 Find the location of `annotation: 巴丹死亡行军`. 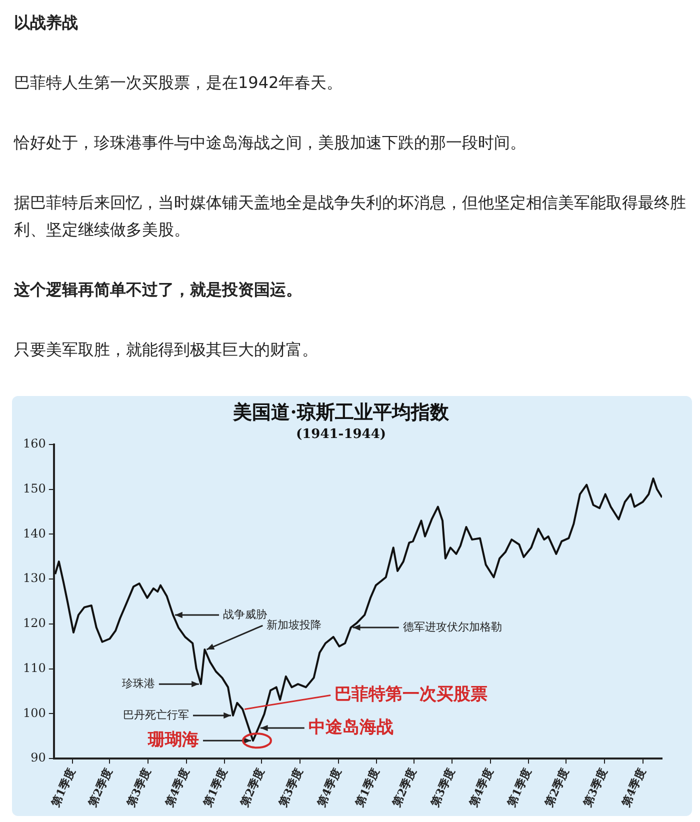

annotation: 巴丹死亡行军 is located at coordinates (156, 715).